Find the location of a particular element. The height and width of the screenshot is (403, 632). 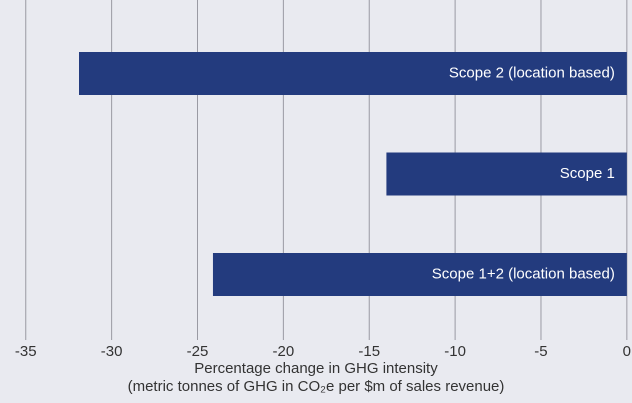

x-tick-label: -10 is located at coordinates (455, 351).